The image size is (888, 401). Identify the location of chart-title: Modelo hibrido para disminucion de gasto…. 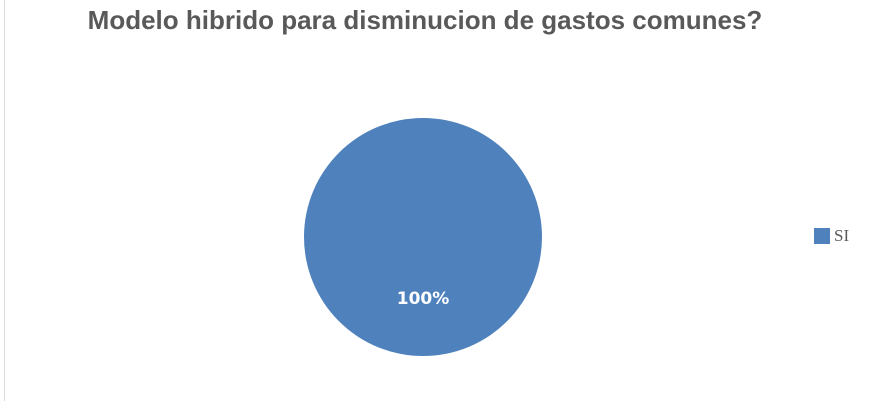
(425, 20).